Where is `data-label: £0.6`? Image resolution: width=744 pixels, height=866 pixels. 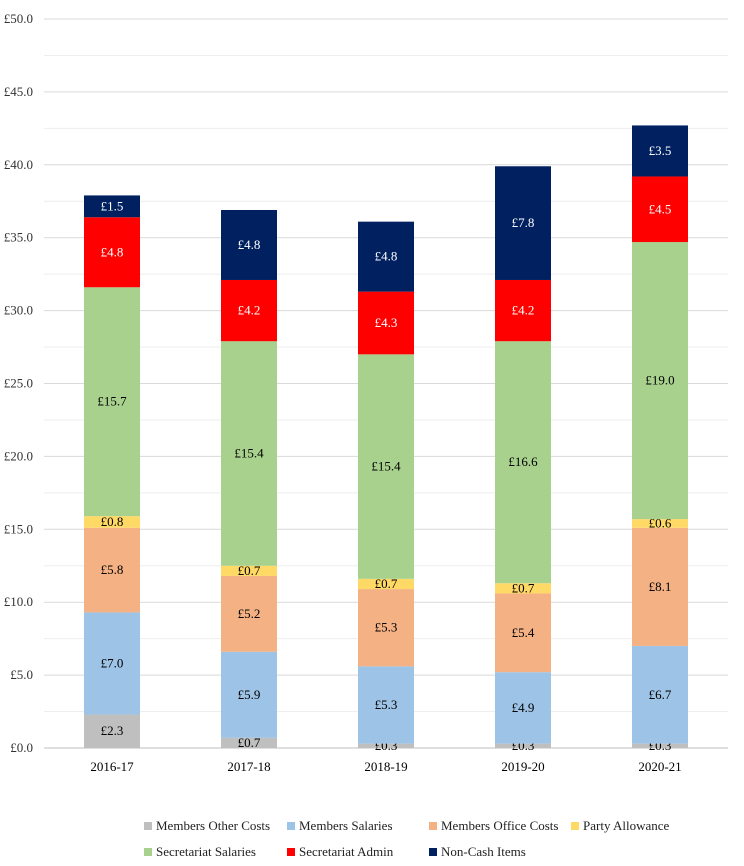 data-label: £0.6 is located at coordinates (660, 522).